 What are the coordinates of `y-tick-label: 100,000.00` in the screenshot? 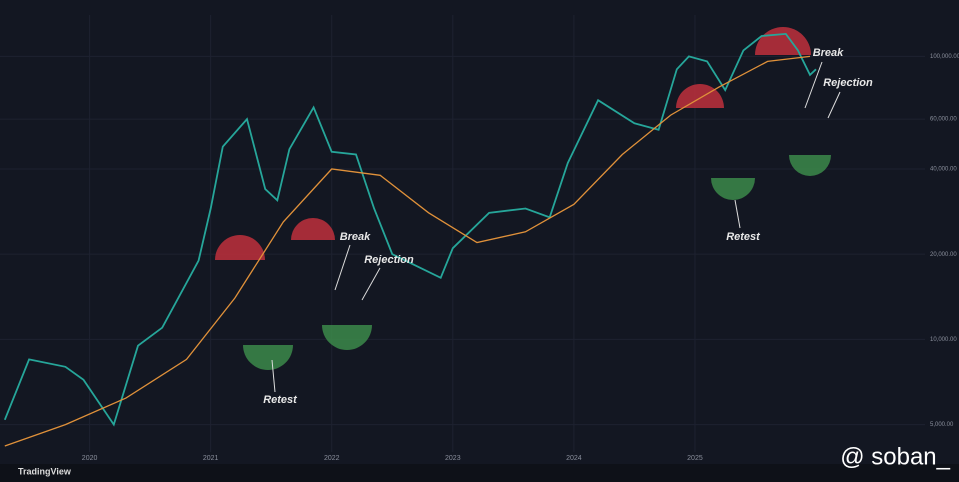 It's located at (944, 57).